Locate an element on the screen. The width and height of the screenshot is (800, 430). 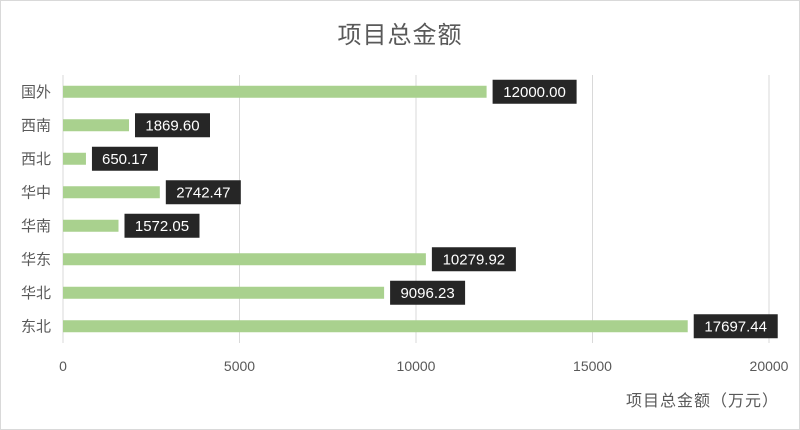
x-tick-label: 0 is located at coordinates (63, 366).